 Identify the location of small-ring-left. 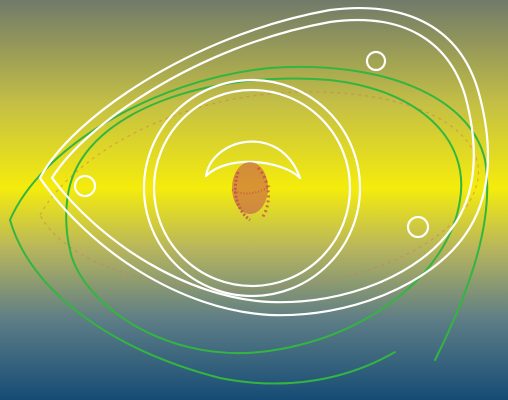
(85, 186).